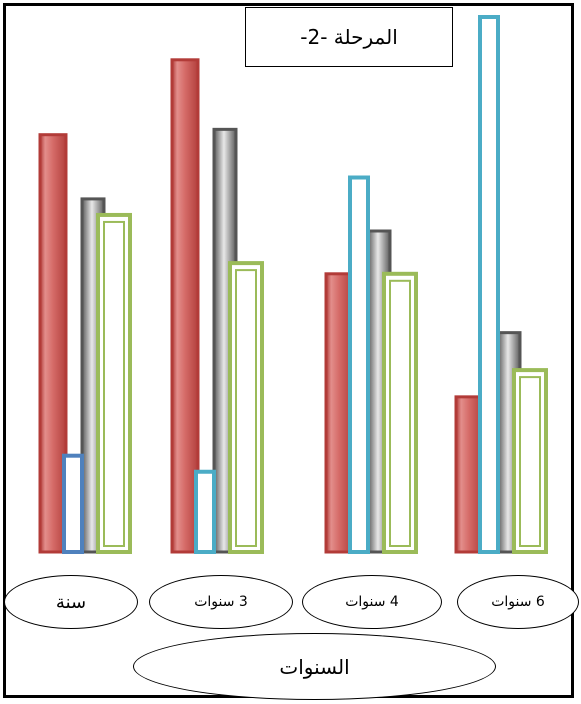  What do you see at coordinates (221, 602) in the screenshot?
I see `category-label-2: 3 سنوات` at bounding box center [221, 602].